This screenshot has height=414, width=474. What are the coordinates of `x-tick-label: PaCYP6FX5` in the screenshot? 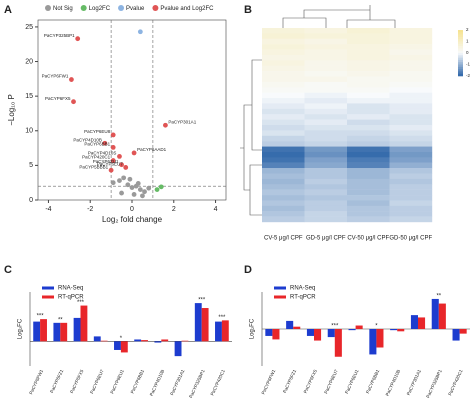 It's located at (77, 381).